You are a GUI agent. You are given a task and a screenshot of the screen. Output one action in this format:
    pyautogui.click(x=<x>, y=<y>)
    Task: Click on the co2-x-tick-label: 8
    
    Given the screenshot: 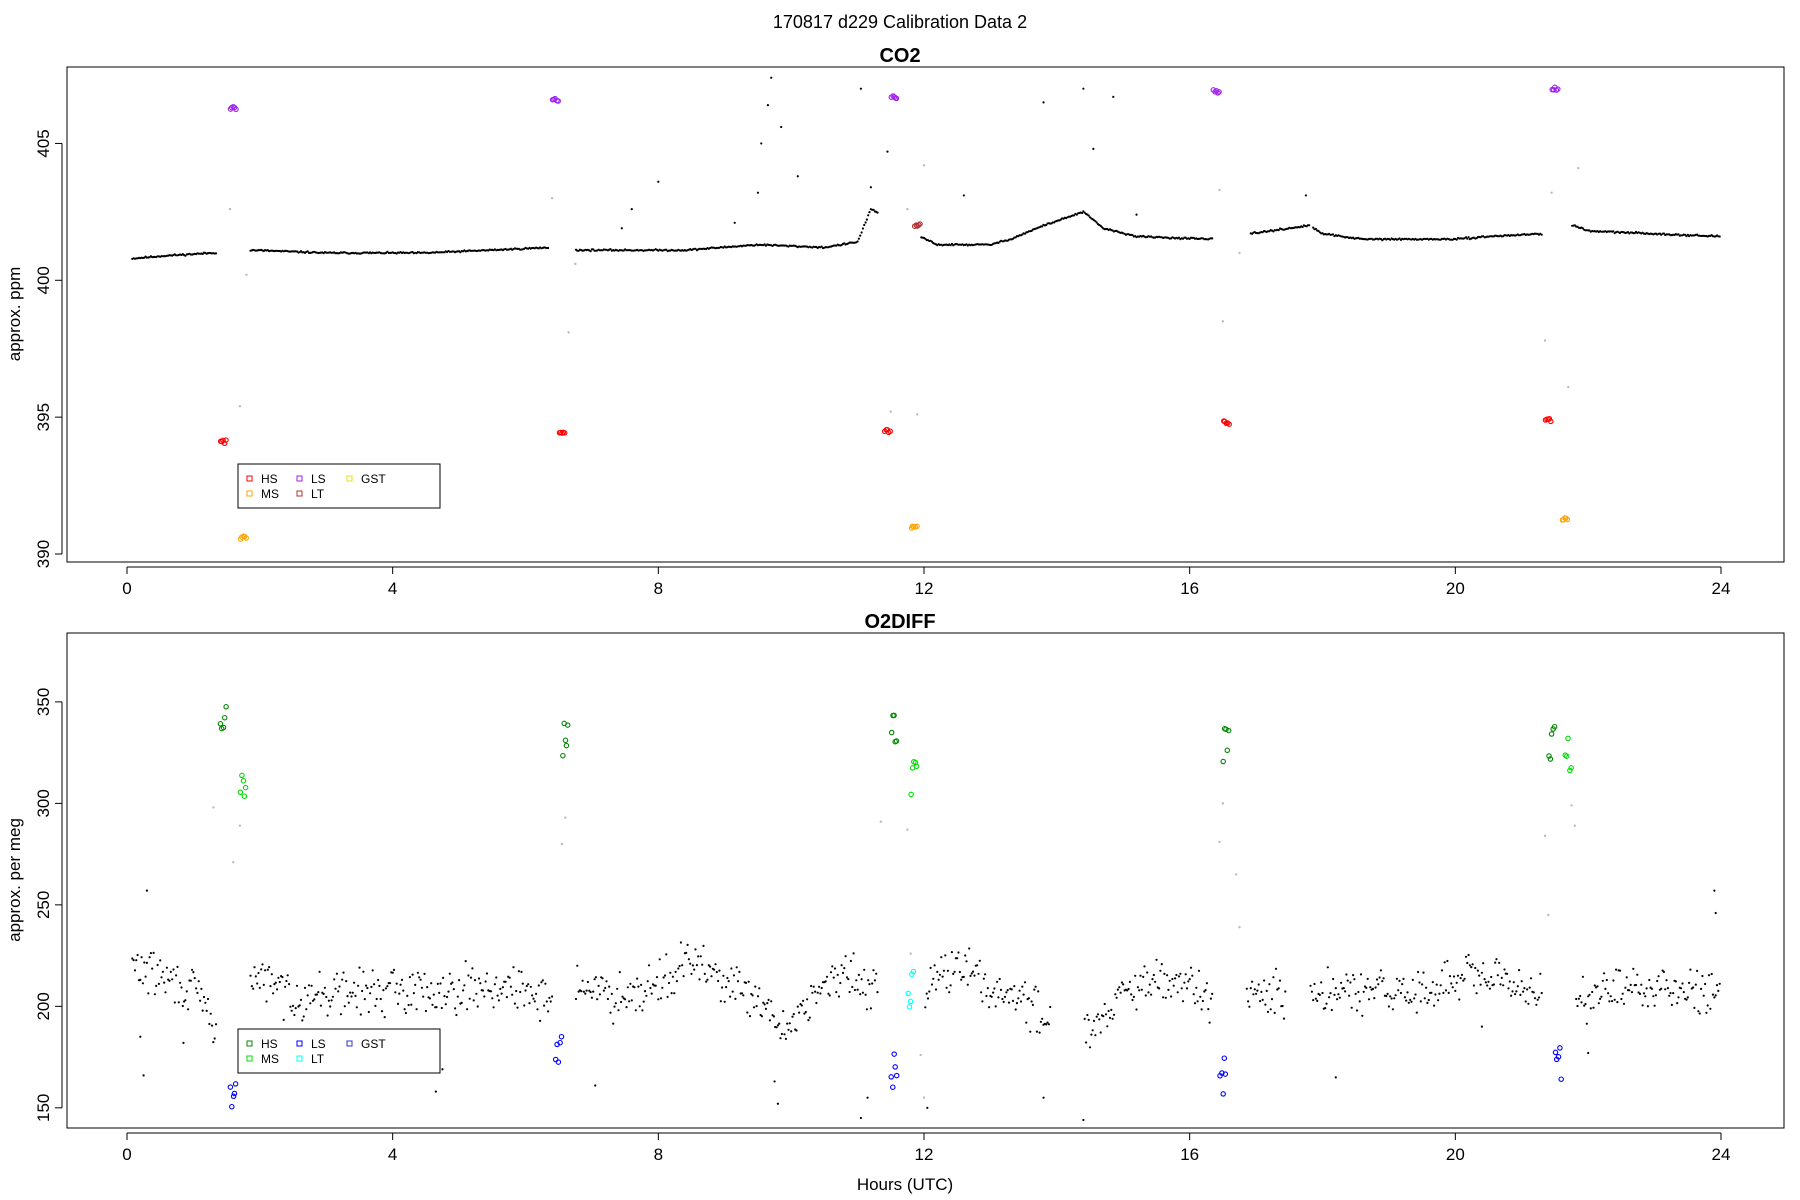 What is the action you would take?
    pyautogui.click(x=658, y=588)
    